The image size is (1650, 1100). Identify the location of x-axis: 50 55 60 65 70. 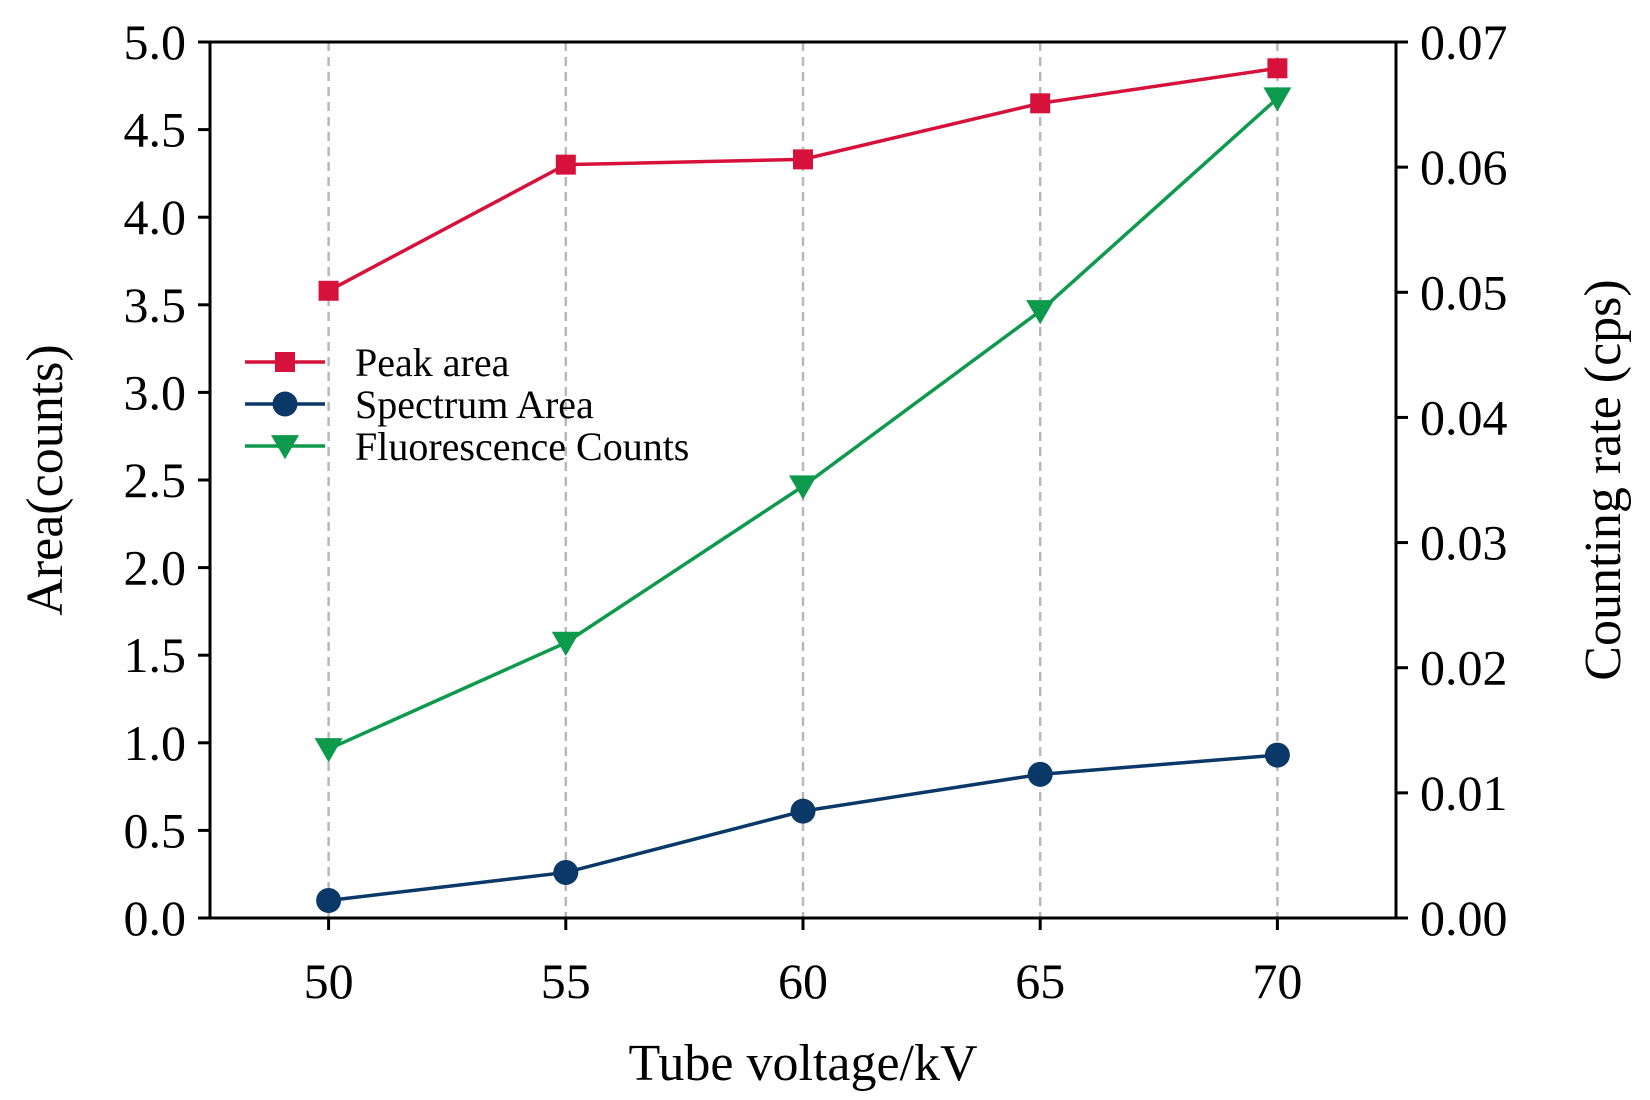
(803, 963).